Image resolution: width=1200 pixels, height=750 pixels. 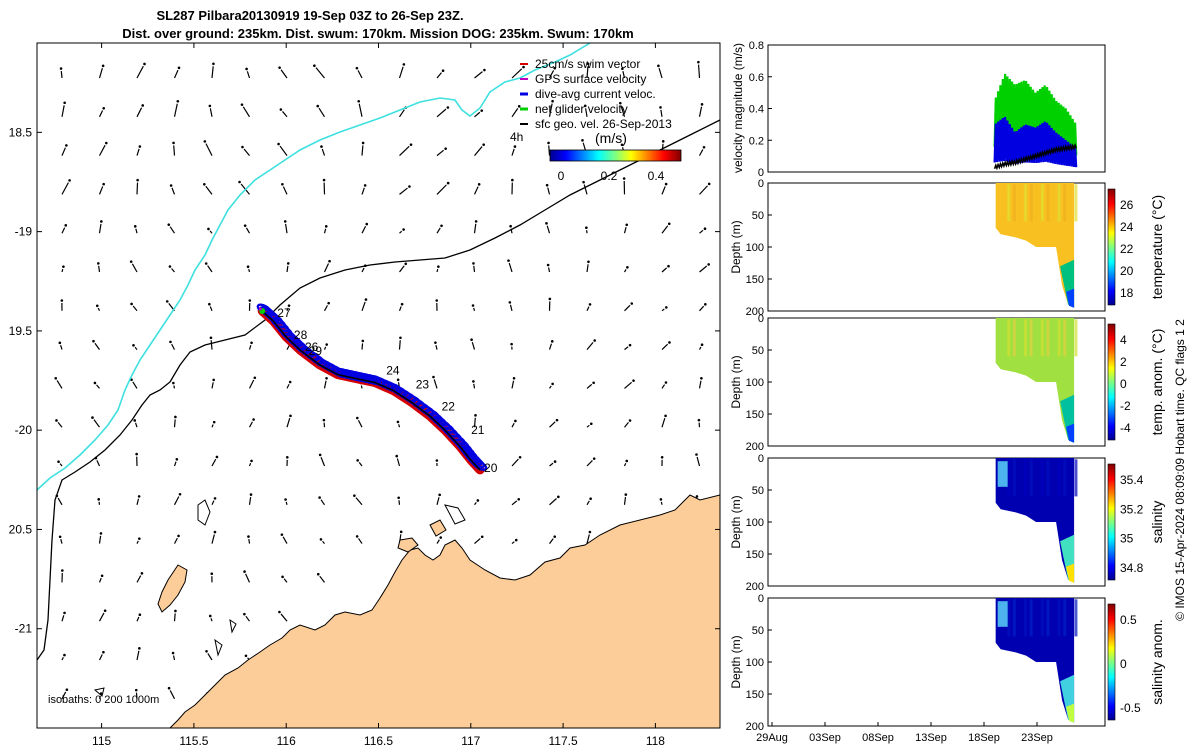 I want to click on depth-tick-label: 100, so click(x=755, y=248).